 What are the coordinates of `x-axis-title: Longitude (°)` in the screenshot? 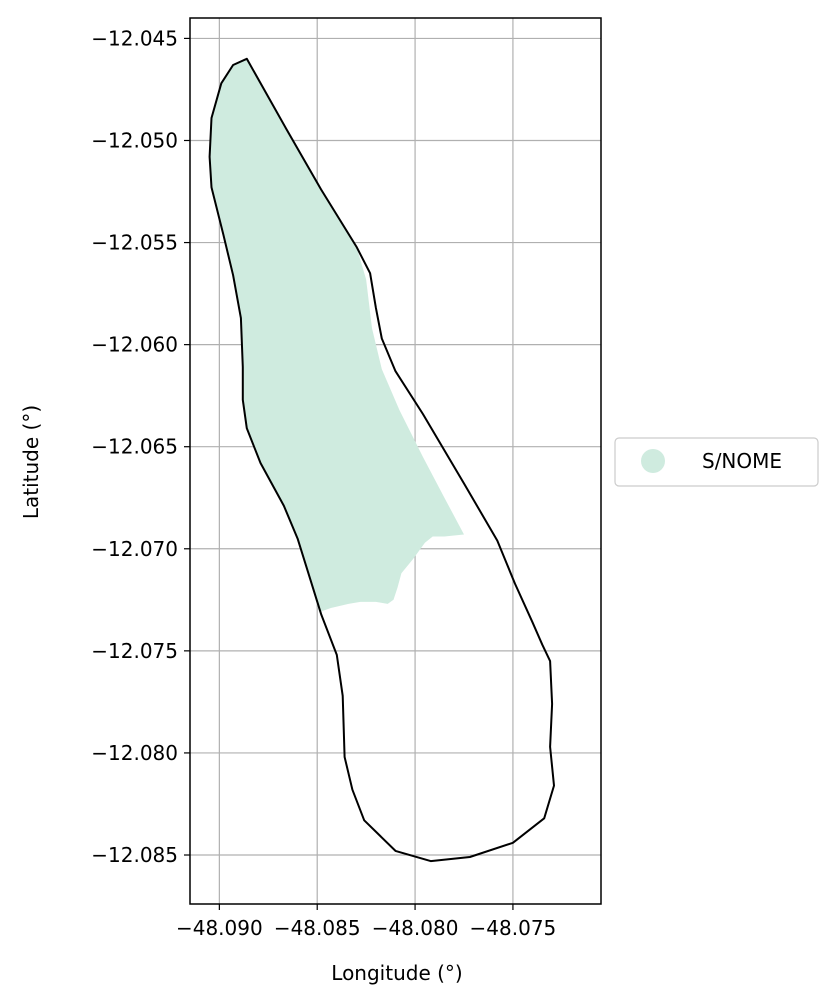 It's located at (396, 973).